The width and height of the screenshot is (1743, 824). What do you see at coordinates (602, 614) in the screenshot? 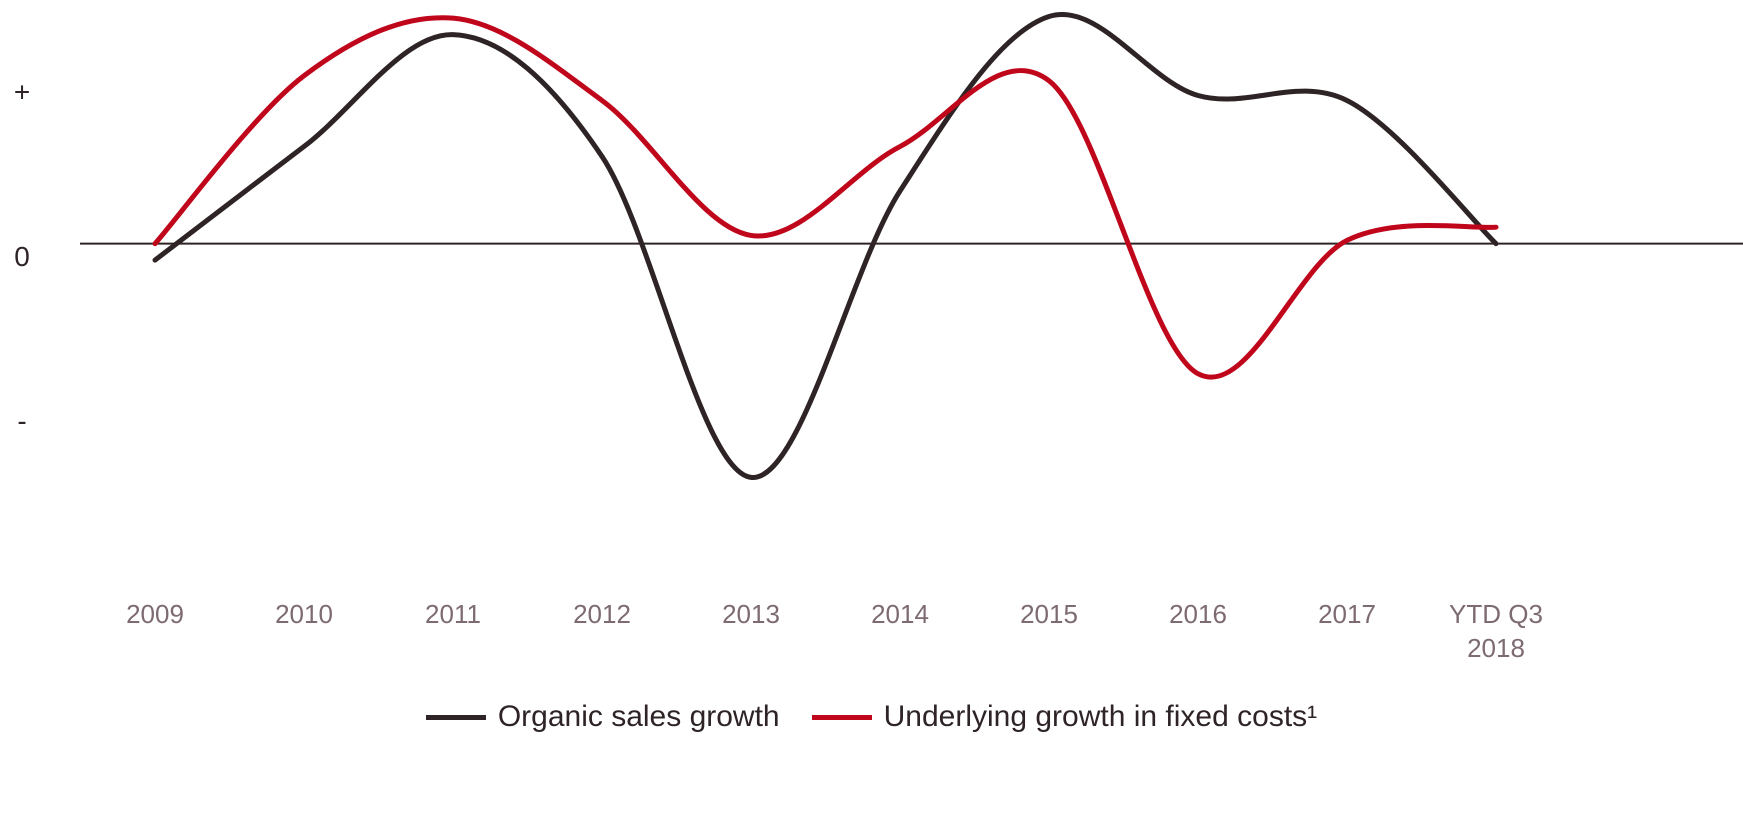
I see `x-tick-label: 2012` at bounding box center [602, 614].